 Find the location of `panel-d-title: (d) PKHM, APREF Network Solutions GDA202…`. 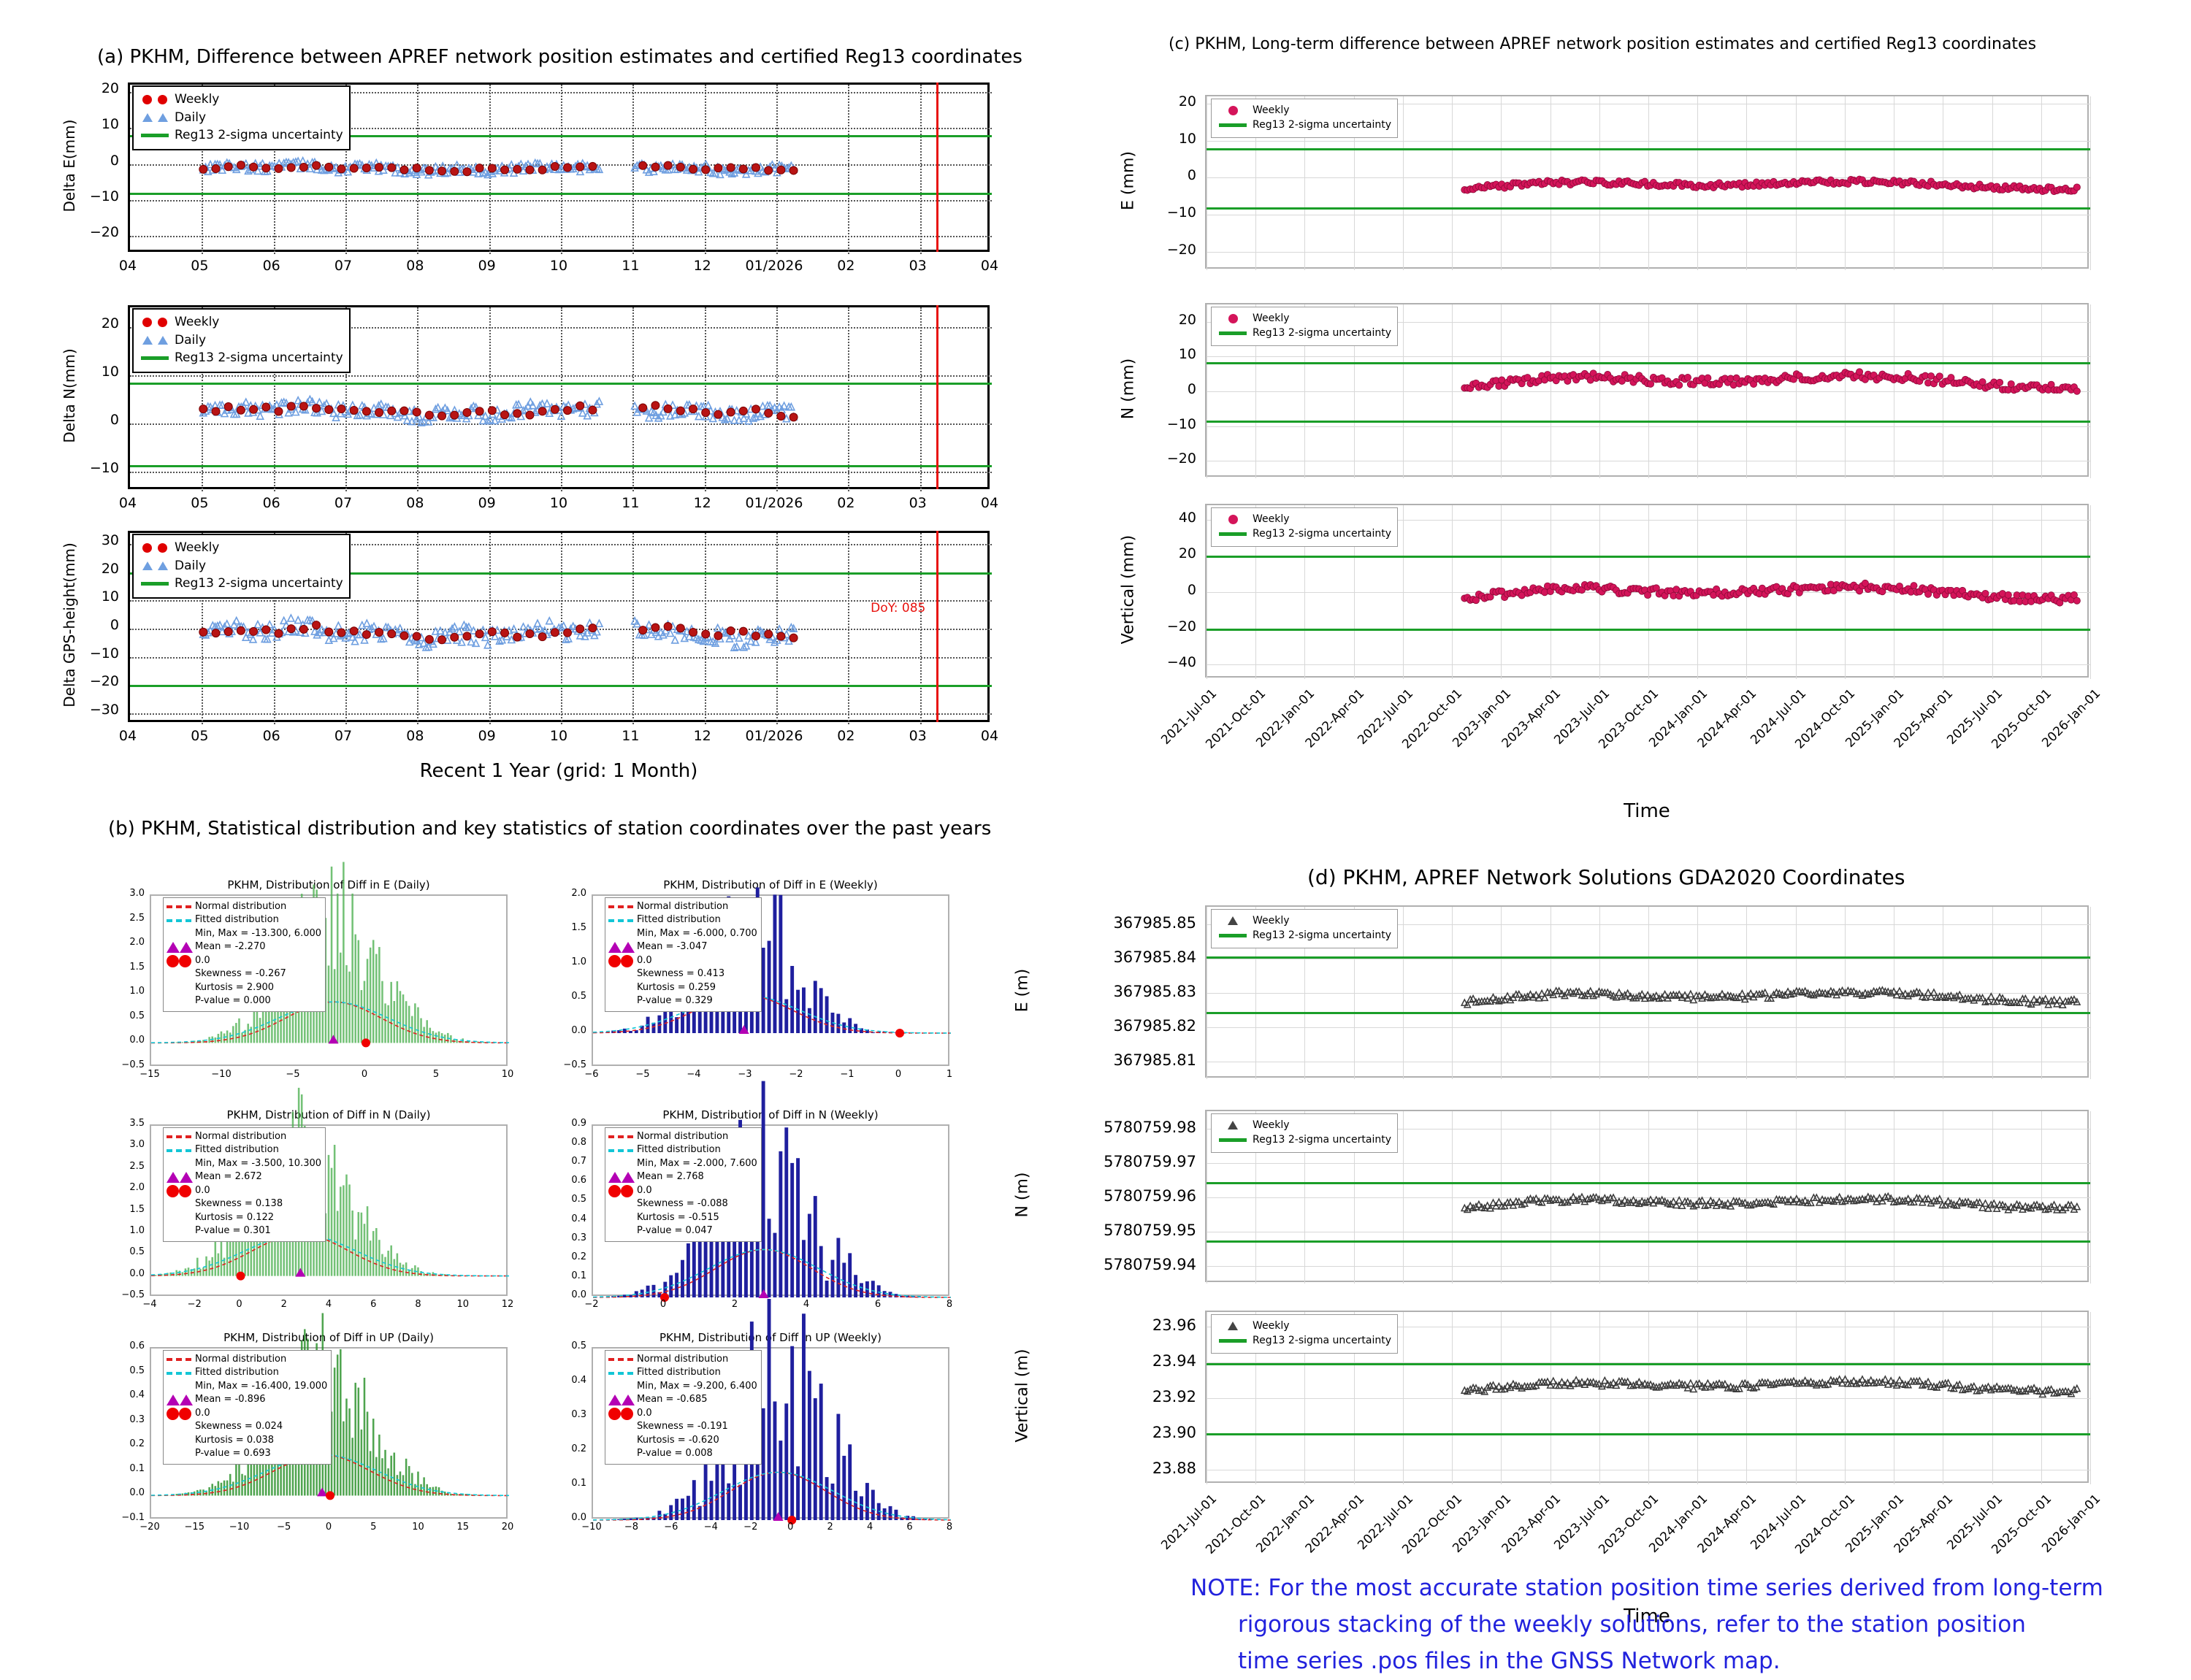

panel-d-title: (d) PKHM, APREF Network Solutions GDA202… is located at coordinates (1606, 877).